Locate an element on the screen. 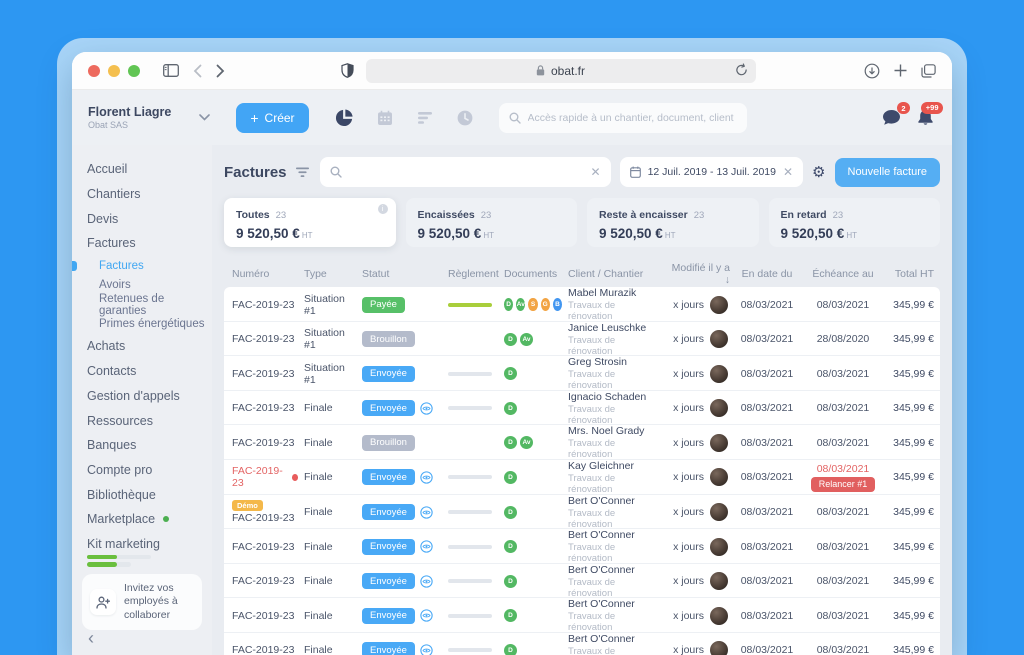  gear-icon: ⚙ is located at coordinates (819, 172).